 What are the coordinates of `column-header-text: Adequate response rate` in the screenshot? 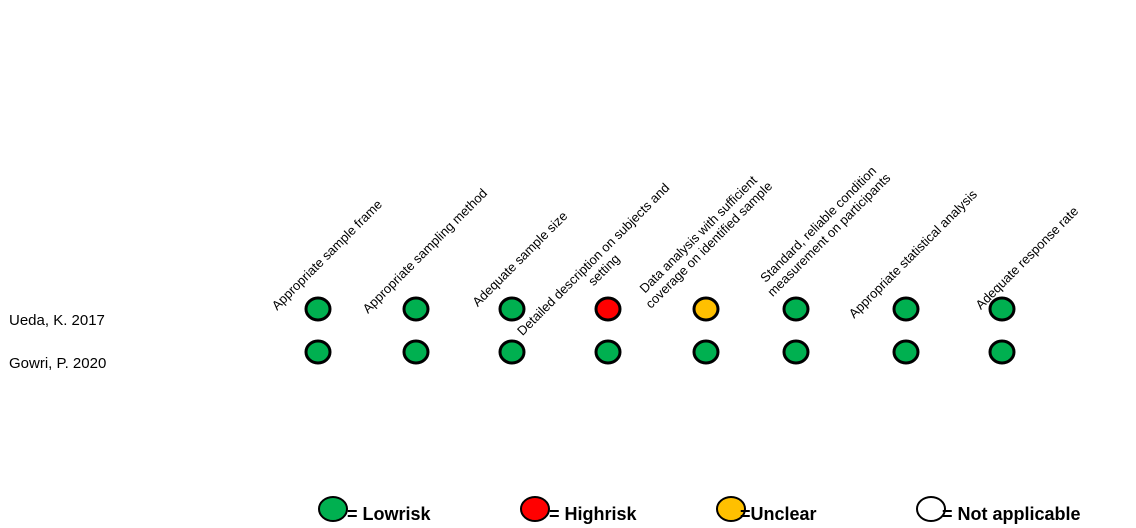 It's located at (1026, 257).